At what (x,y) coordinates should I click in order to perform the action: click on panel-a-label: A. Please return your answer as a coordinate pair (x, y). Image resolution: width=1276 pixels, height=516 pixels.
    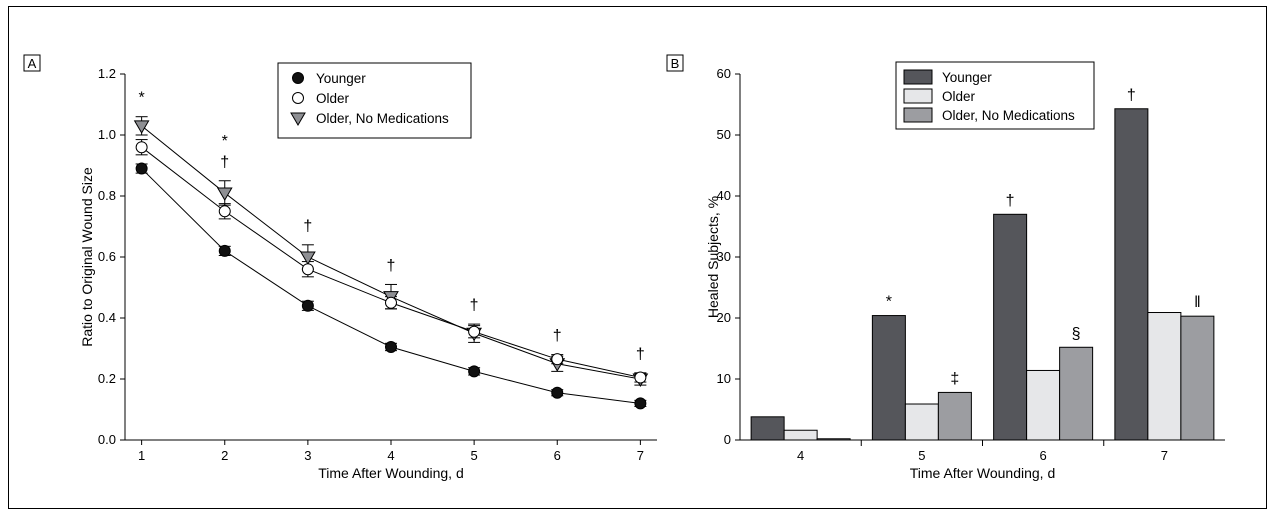
    Looking at the image, I should click on (32, 63).